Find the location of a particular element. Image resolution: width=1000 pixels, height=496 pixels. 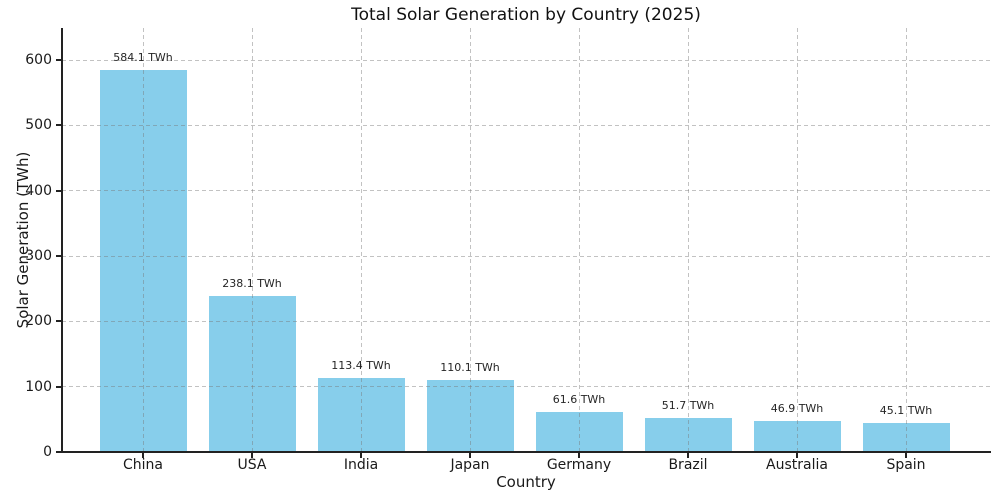

x-tick-label: Australia is located at coordinates (797, 465).